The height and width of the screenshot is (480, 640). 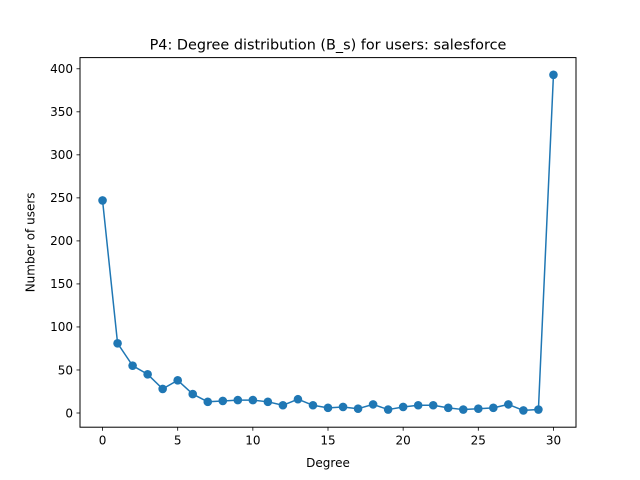 I want to click on y-tick-label: 50, so click(x=65, y=370).